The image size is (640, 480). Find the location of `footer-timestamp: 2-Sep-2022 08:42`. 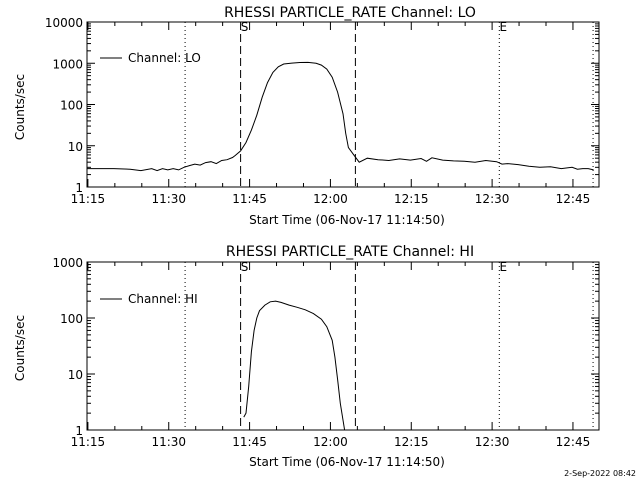

footer-timestamp: 2-Sep-2022 08:42 is located at coordinates (600, 473).